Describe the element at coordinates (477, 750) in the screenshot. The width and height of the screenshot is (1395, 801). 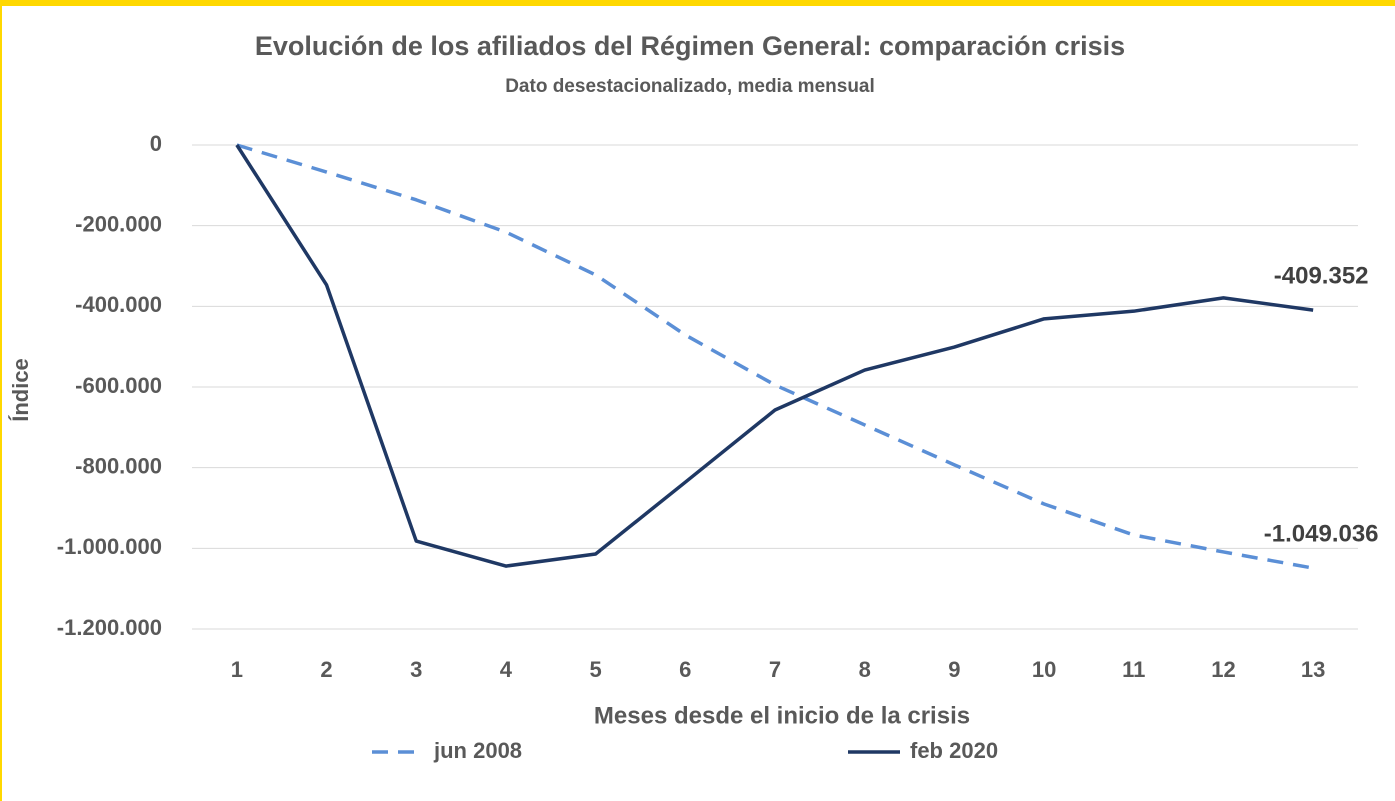
I see `legend-label: jun 2008` at that location.